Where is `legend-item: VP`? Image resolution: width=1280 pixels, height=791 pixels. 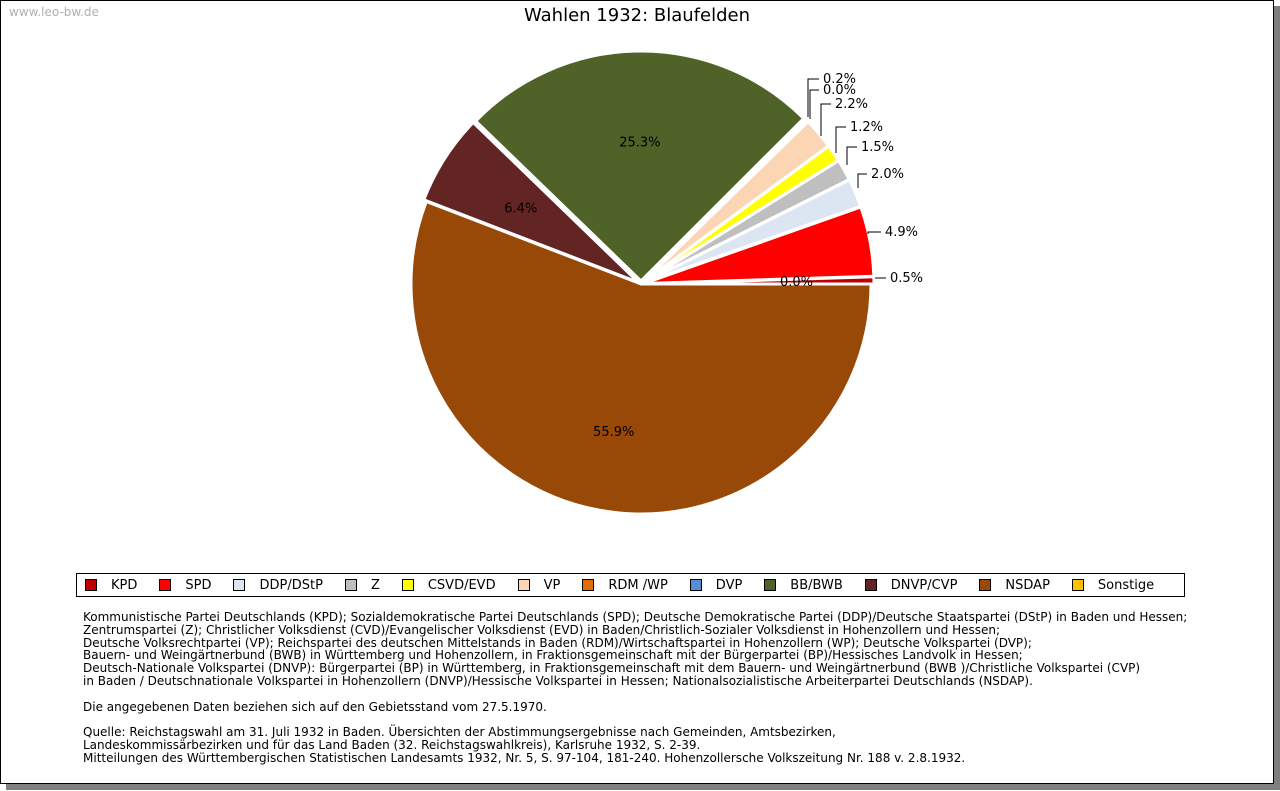 legend-item: VP is located at coordinates (539, 585).